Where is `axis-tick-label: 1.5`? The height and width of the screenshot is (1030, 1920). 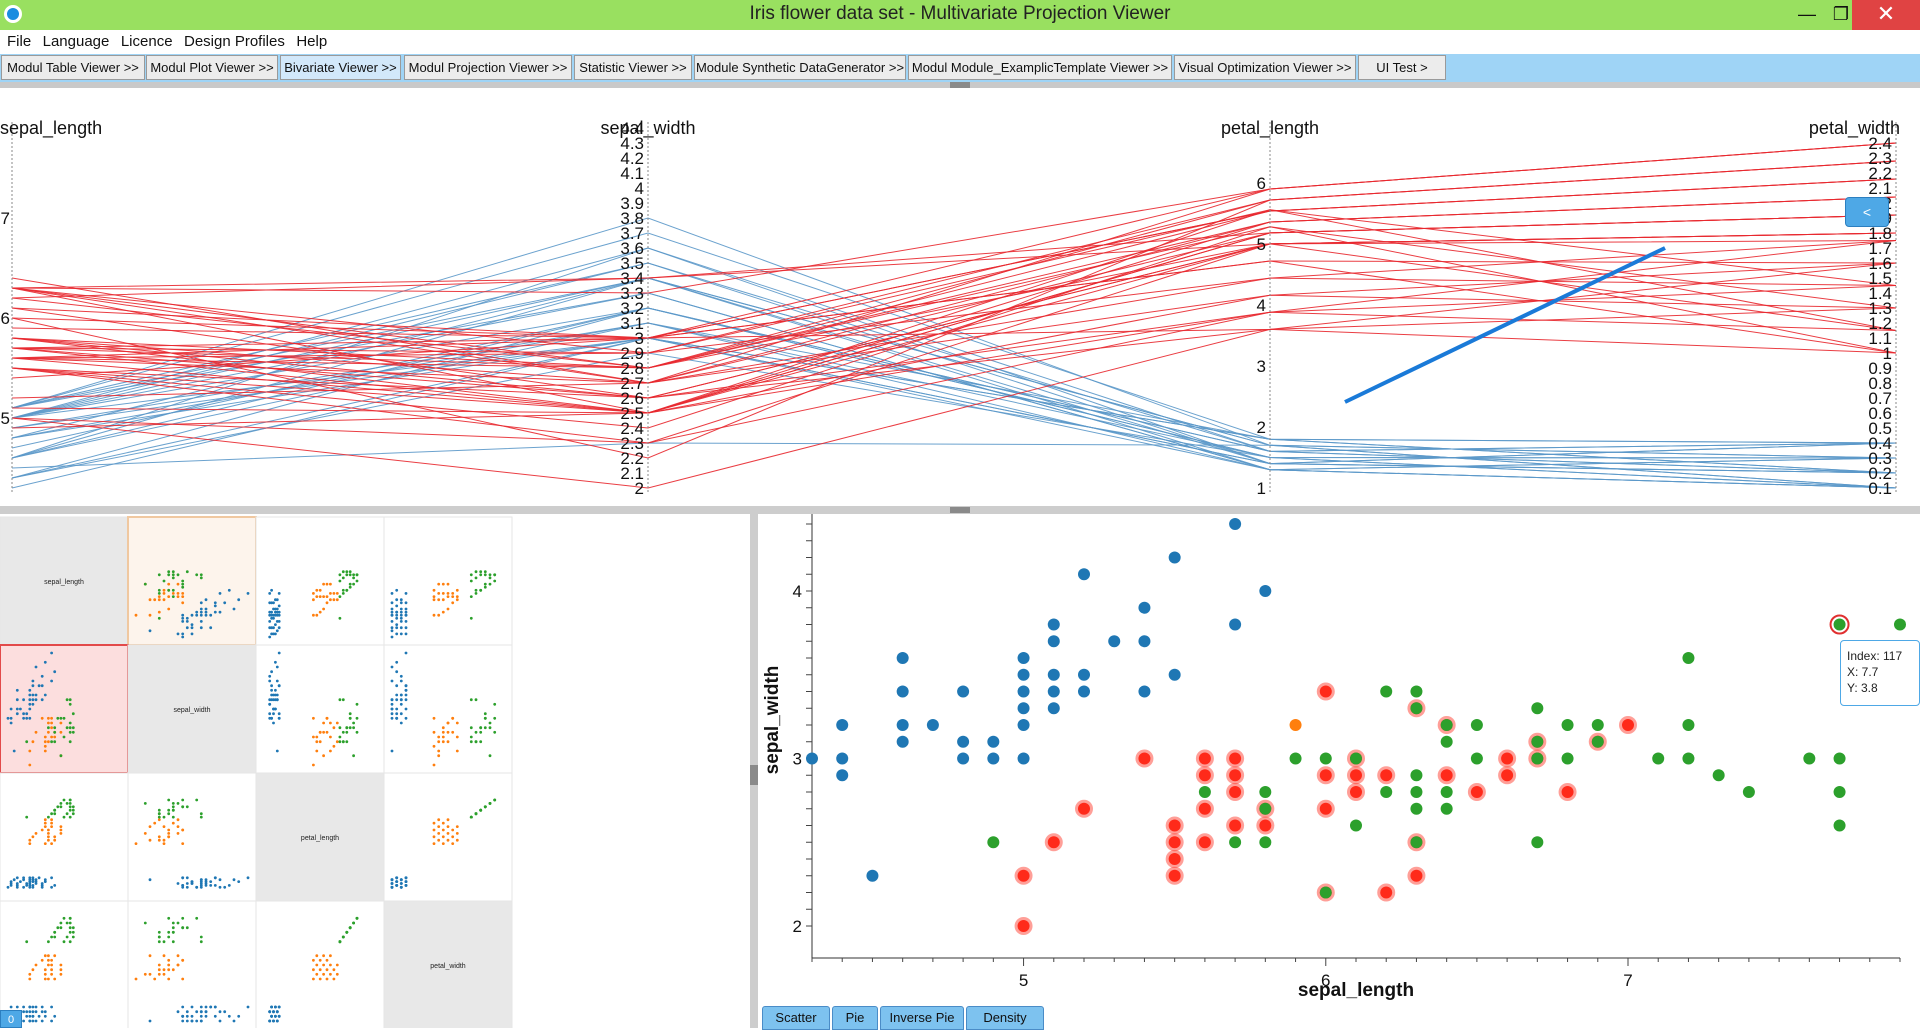
axis-tick-label: 1.5 is located at coordinates (1880, 278).